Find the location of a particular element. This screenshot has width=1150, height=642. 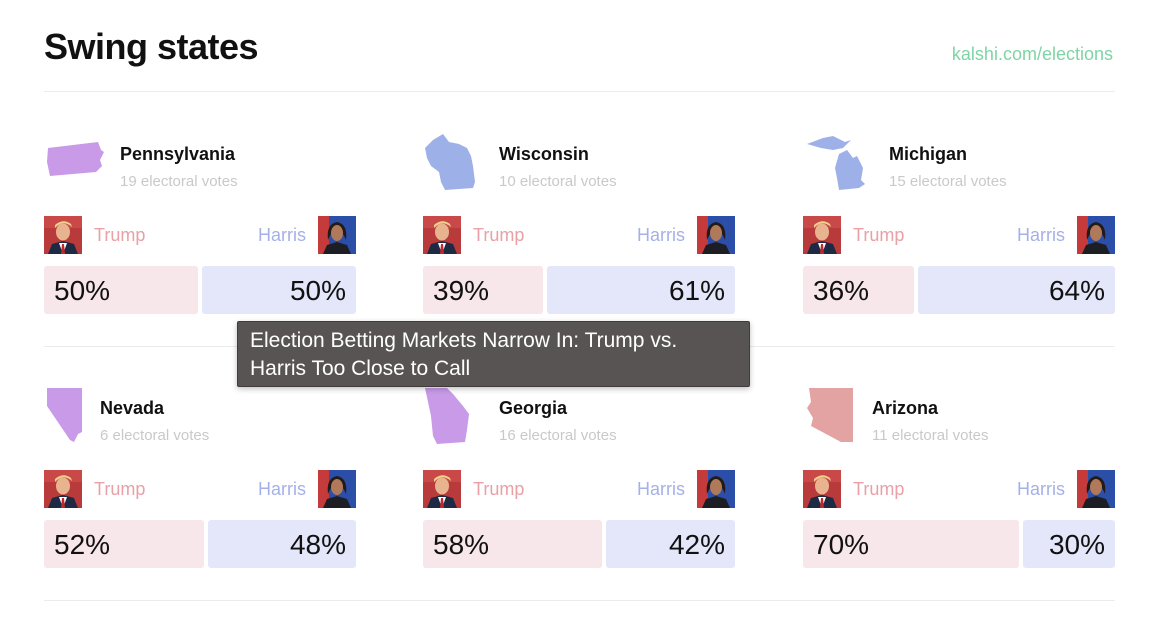

odds-bar: 39% 61% is located at coordinates (579, 290).